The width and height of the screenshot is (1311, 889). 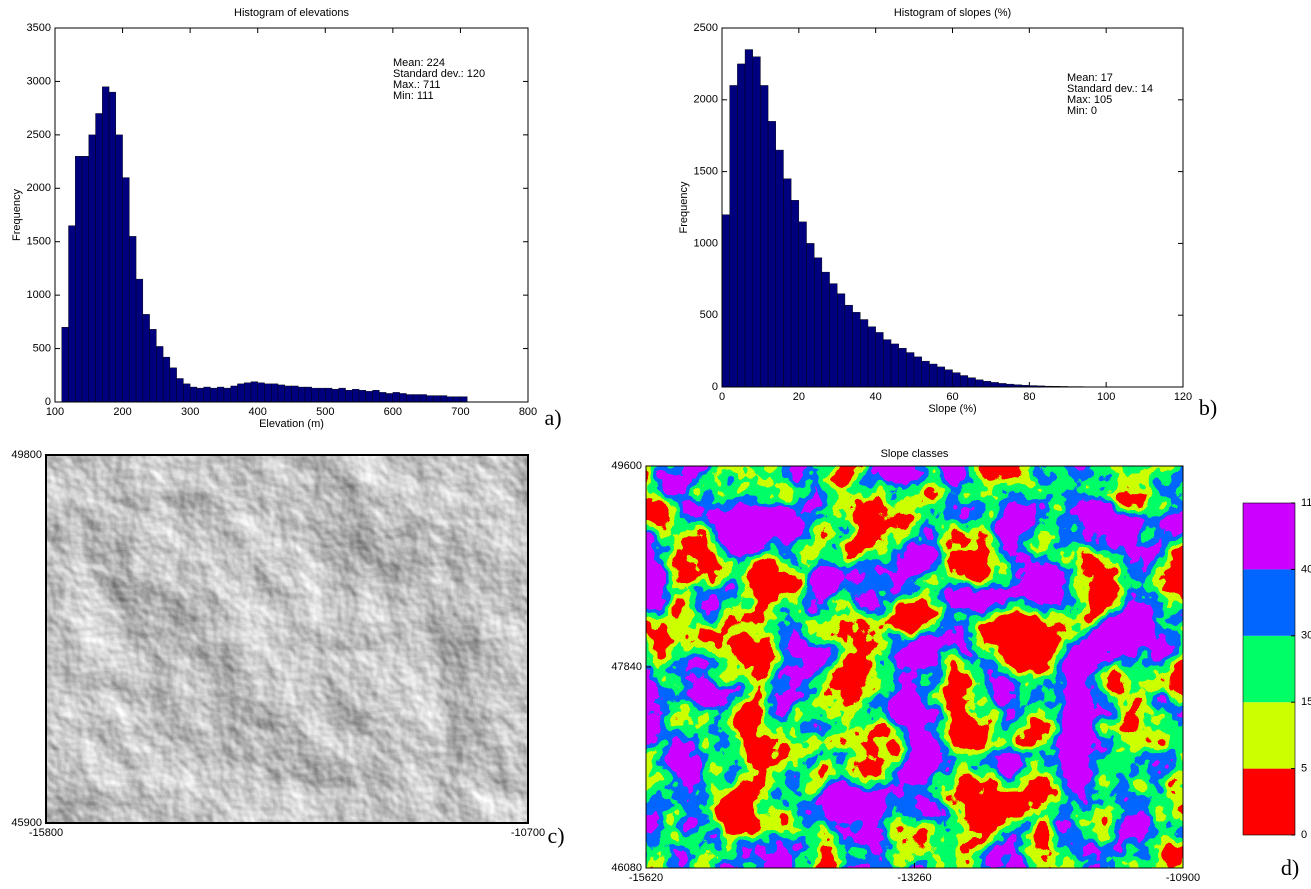 What do you see at coordinates (1029, 397) in the screenshot?
I see `x-tick-label: 80` at bounding box center [1029, 397].